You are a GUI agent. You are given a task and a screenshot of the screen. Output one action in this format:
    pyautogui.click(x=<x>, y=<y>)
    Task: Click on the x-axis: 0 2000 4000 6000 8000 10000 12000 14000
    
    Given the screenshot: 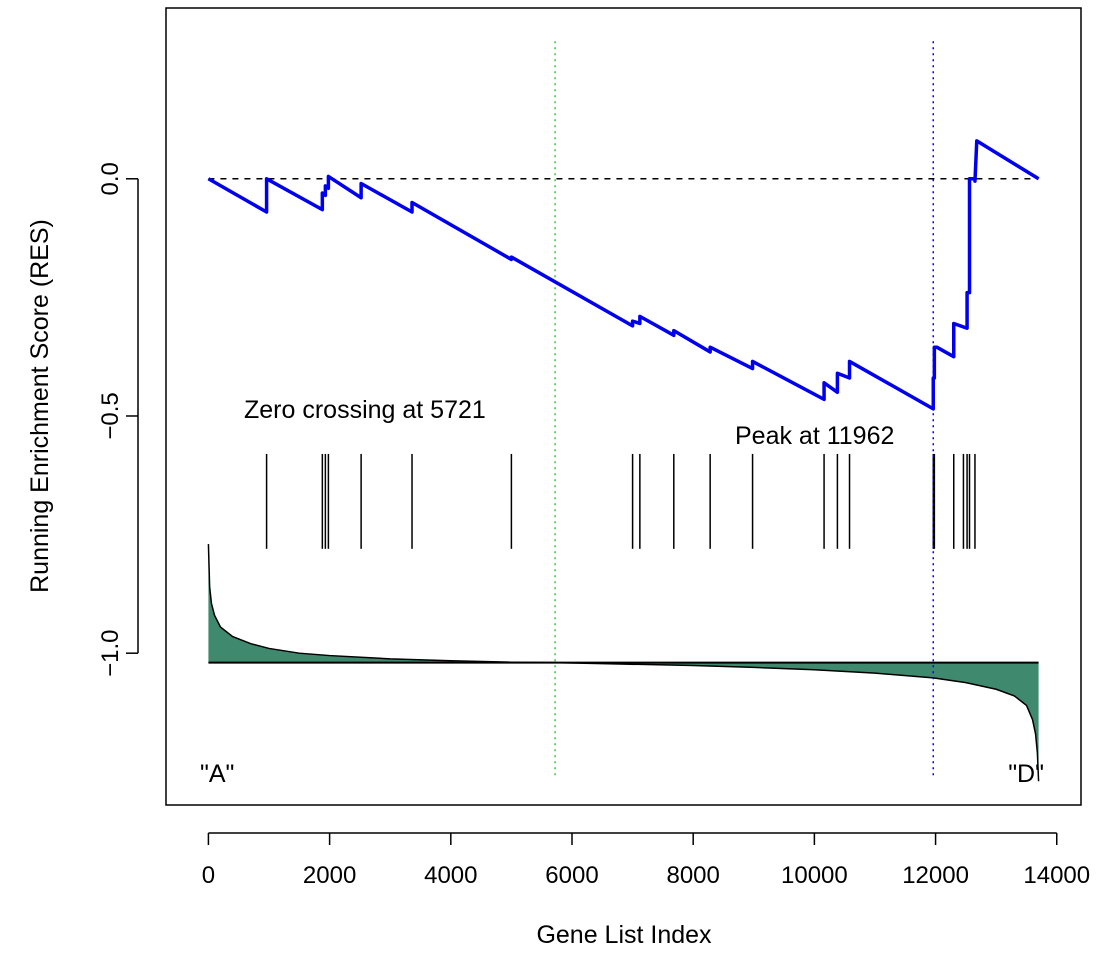 What is the action you would take?
    pyautogui.click(x=646, y=860)
    